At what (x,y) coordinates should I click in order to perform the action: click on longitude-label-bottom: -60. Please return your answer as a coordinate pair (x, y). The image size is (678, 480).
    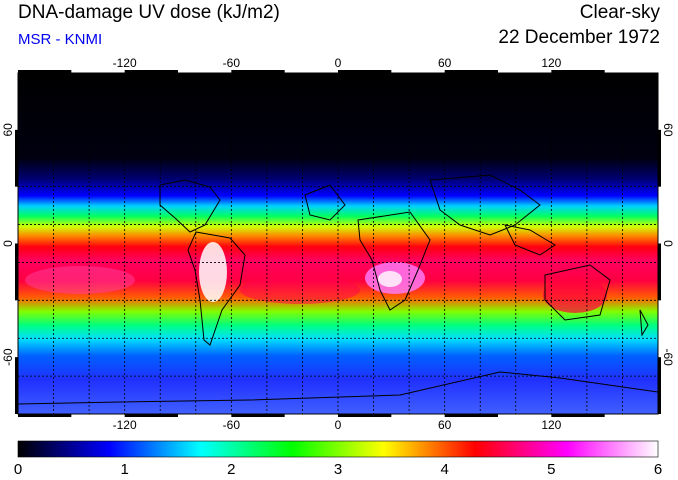
    Looking at the image, I should click on (232, 425).